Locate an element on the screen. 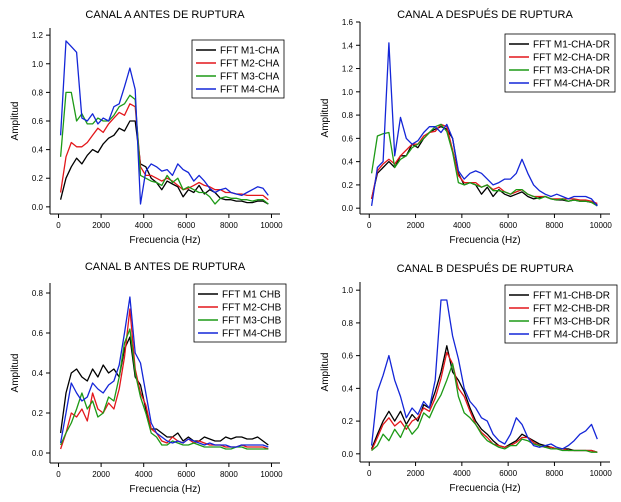  legend-label: FFT M3-CHA-DR is located at coordinates (571, 71).